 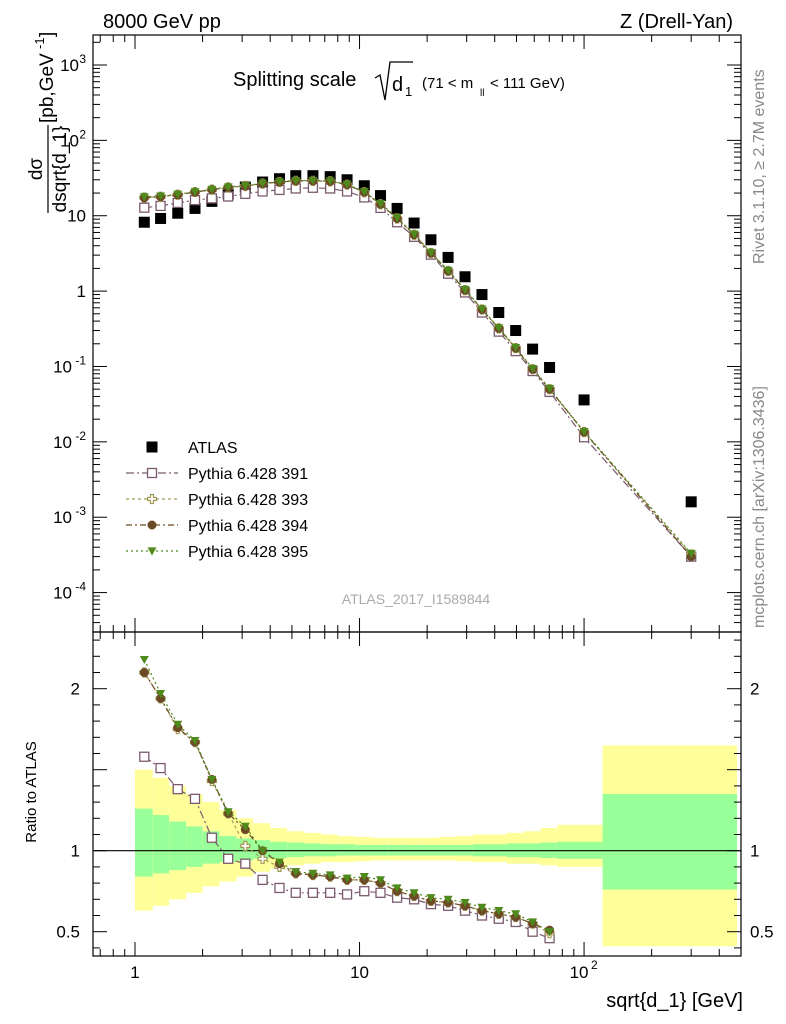 I want to click on y-tick-label-exponent: -3, so click(x=80, y=511).